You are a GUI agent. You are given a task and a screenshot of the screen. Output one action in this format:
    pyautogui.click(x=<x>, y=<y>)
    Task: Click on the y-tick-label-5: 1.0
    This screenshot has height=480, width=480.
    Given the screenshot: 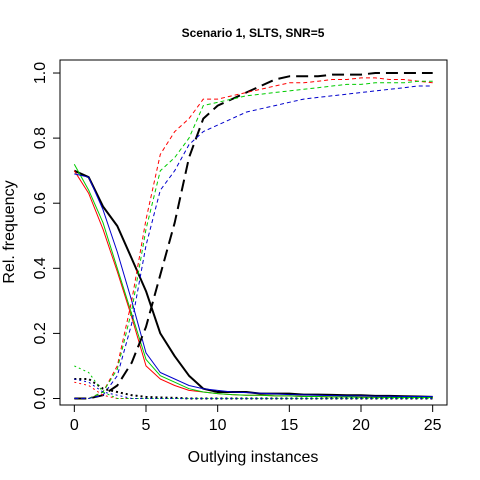 What is the action you would take?
    pyautogui.click(x=40, y=73)
    